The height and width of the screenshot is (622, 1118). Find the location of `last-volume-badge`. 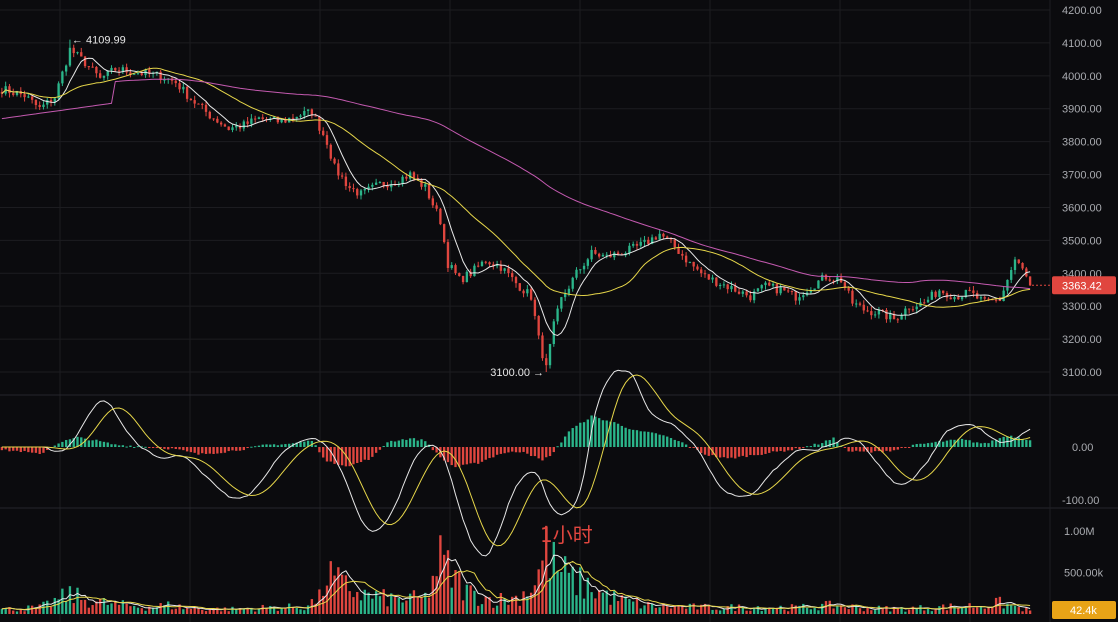

last-volume-badge is located at coordinates (1084, 610).